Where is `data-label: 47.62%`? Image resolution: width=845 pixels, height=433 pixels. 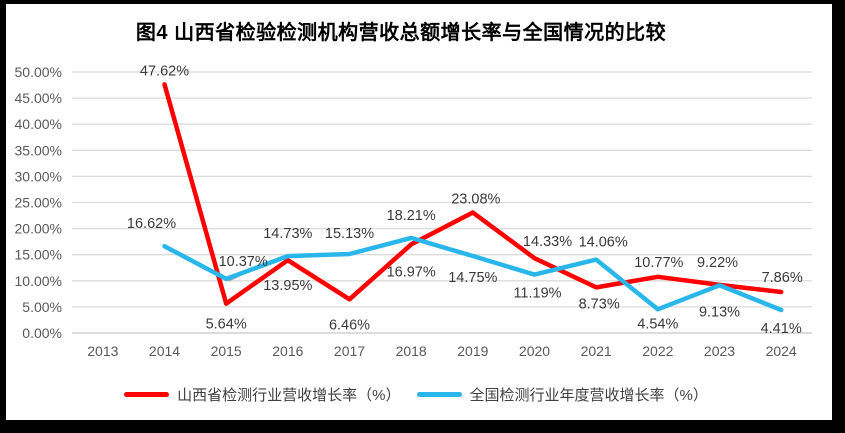 data-label: 47.62% is located at coordinates (164, 71).